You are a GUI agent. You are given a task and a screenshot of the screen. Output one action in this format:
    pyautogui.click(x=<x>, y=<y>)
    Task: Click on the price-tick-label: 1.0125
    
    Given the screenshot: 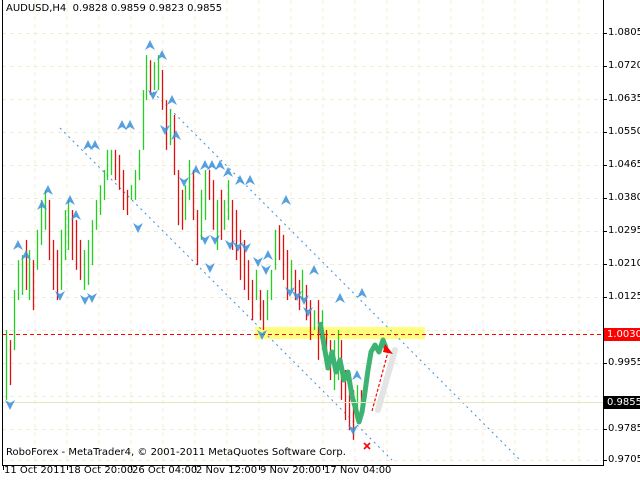 What is the action you would take?
    pyautogui.click(x=624, y=296)
    